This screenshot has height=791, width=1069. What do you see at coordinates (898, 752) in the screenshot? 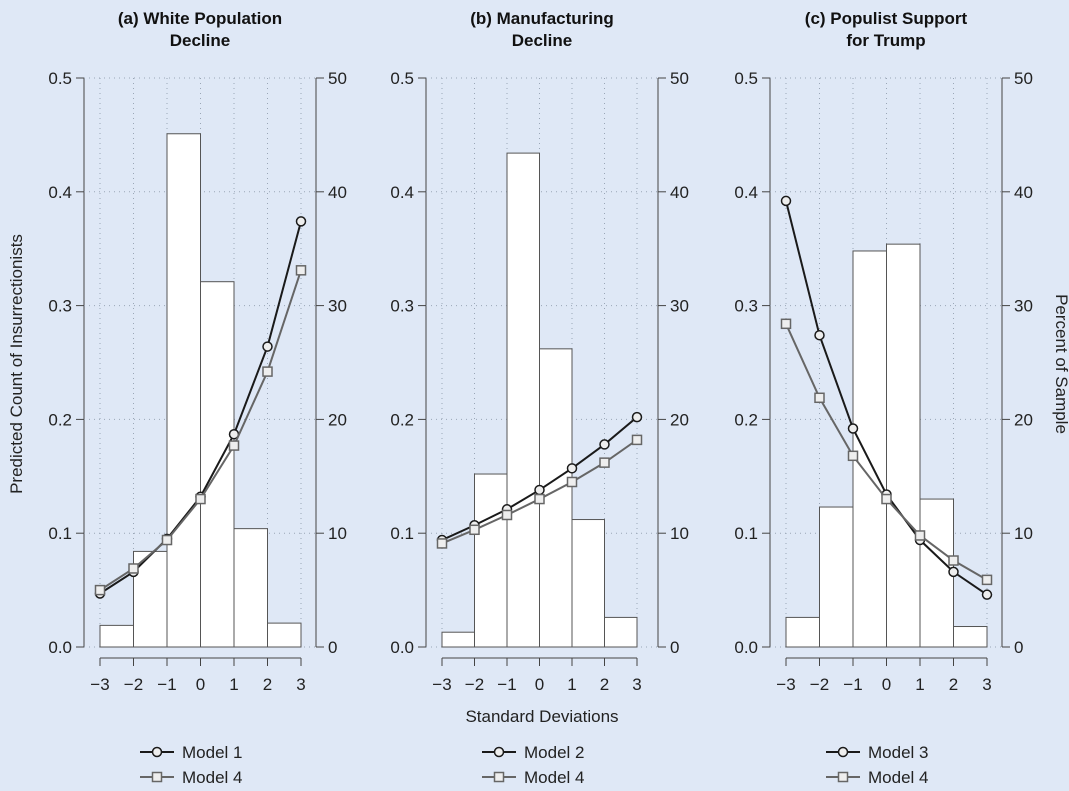
I see `legend-label: Model 3` at bounding box center [898, 752].